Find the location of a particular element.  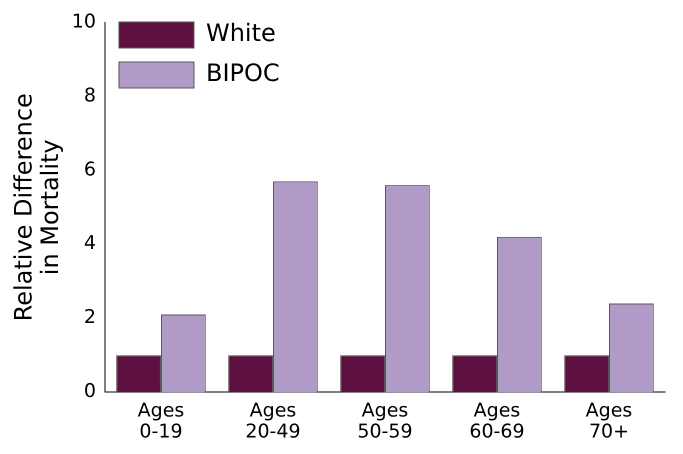

x-tick-label: Ages 70+ is located at coordinates (609, 421).